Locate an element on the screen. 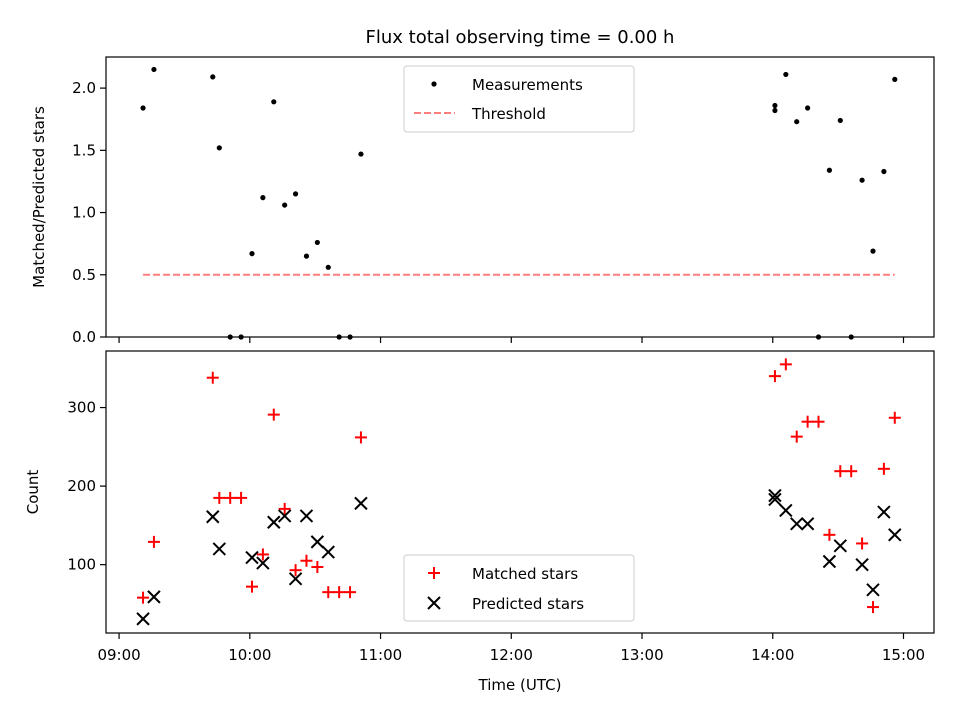 The height and width of the screenshot is (720, 960). legend-measurements-marker is located at coordinates (434, 84).